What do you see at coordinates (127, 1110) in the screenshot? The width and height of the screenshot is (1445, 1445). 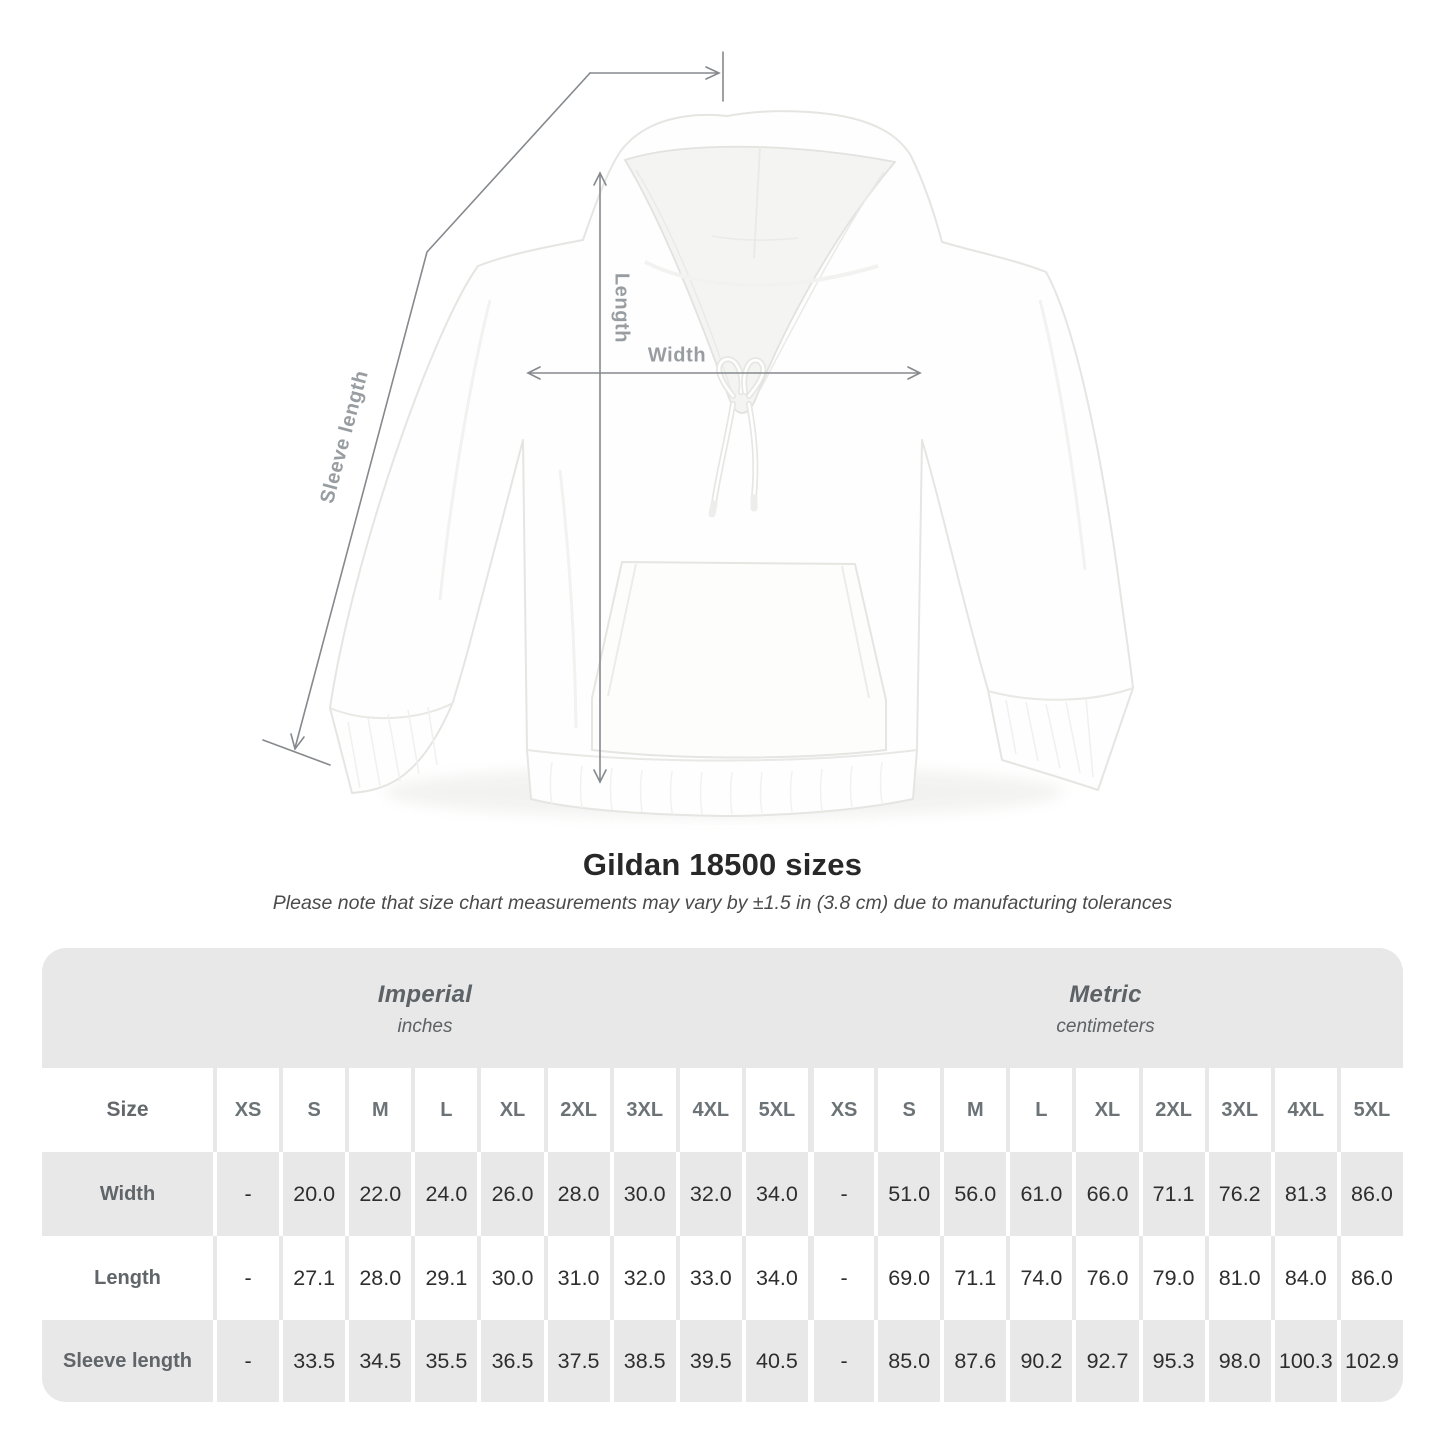 I see `size-column-header: Size` at bounding box center [127, 1110].